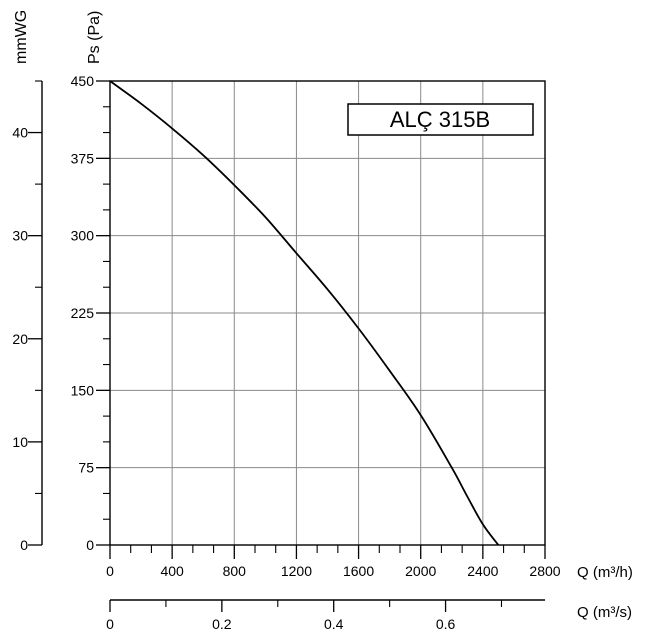 The width and height of the screenshot is (656, 635). I want to click on title-box, so click(440, 119).